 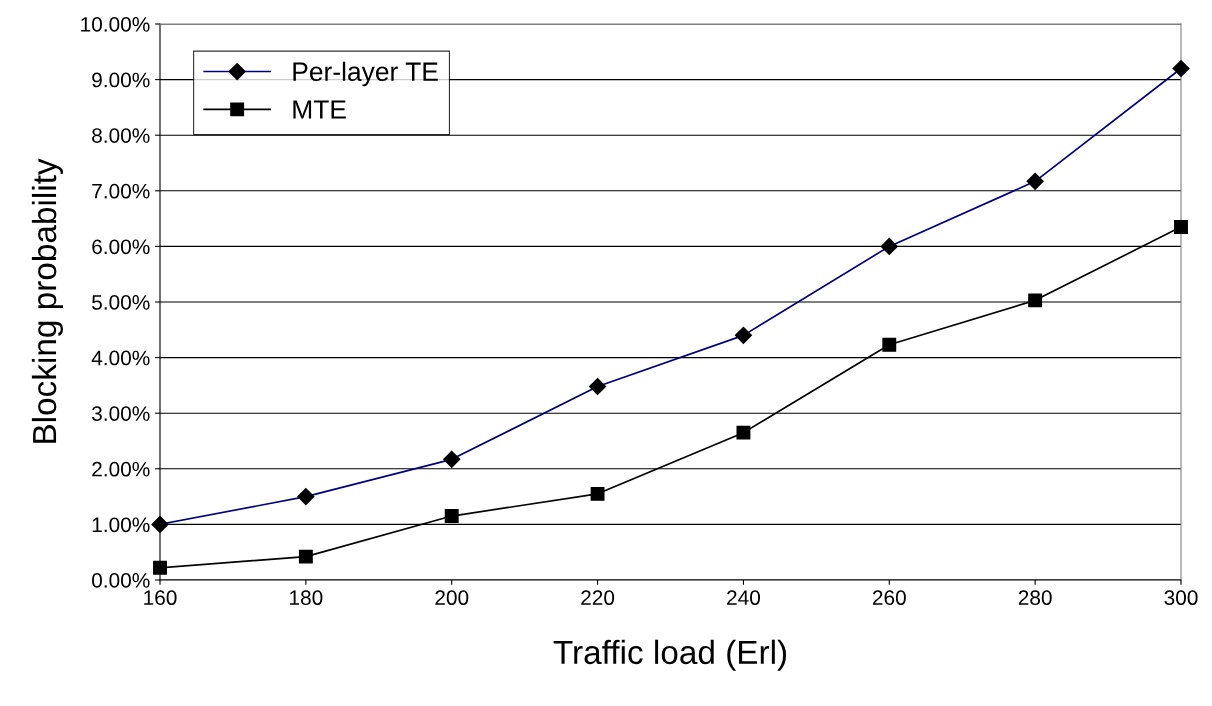 What do you see at coordinates (670, 655) in the screenshot?
I see `x-axis-title: Traffic load (Erl)` at bounding box center [670, 655].